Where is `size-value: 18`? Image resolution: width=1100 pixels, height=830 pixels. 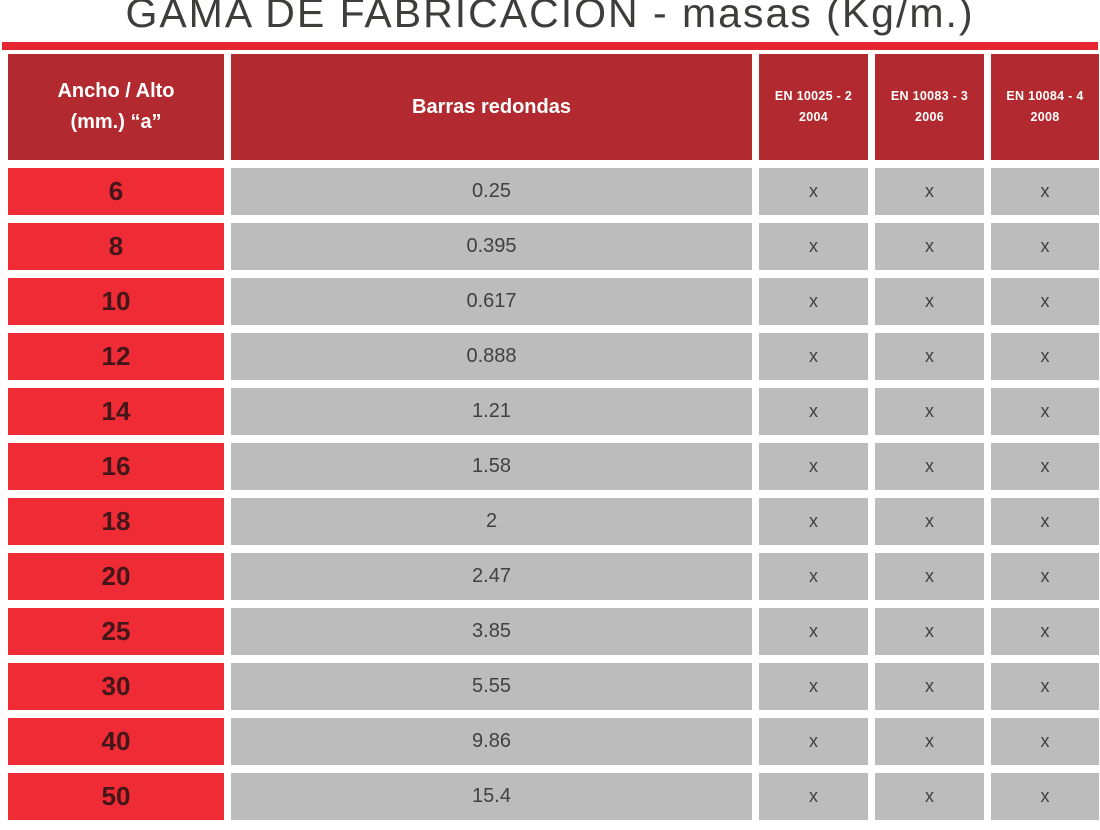 size-value: 18 is located at coordinates (116, 521).